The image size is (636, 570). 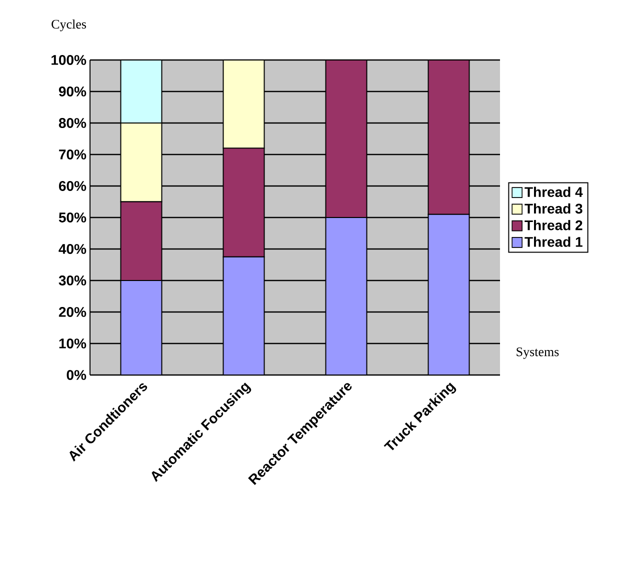 I want to click on x-axis-title: Systems, so click(x=537, y=353).